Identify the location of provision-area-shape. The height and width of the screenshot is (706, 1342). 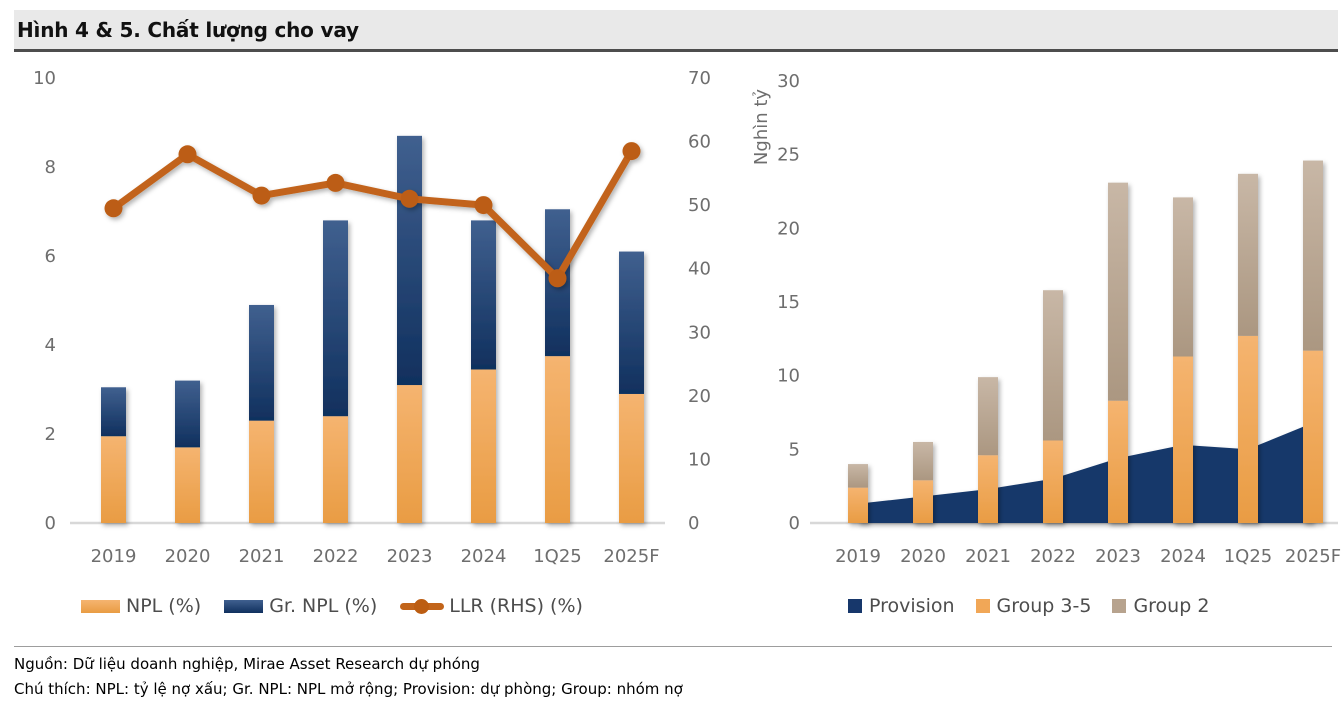
(1085, 472).